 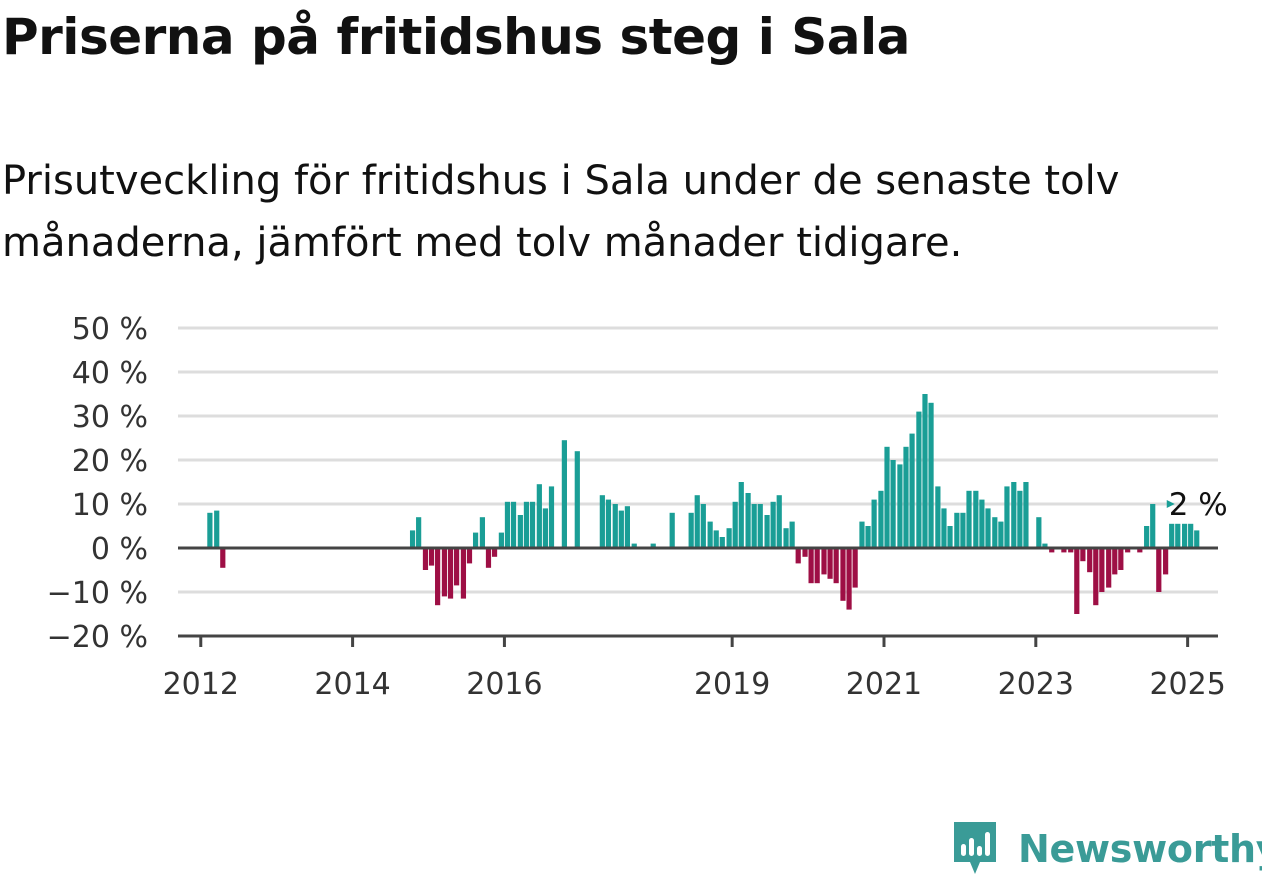 What do you see at coordinates (1036, 684) in the screenshot?
I see `x-tick-label: 2023` at bounding box center [1036, 684].